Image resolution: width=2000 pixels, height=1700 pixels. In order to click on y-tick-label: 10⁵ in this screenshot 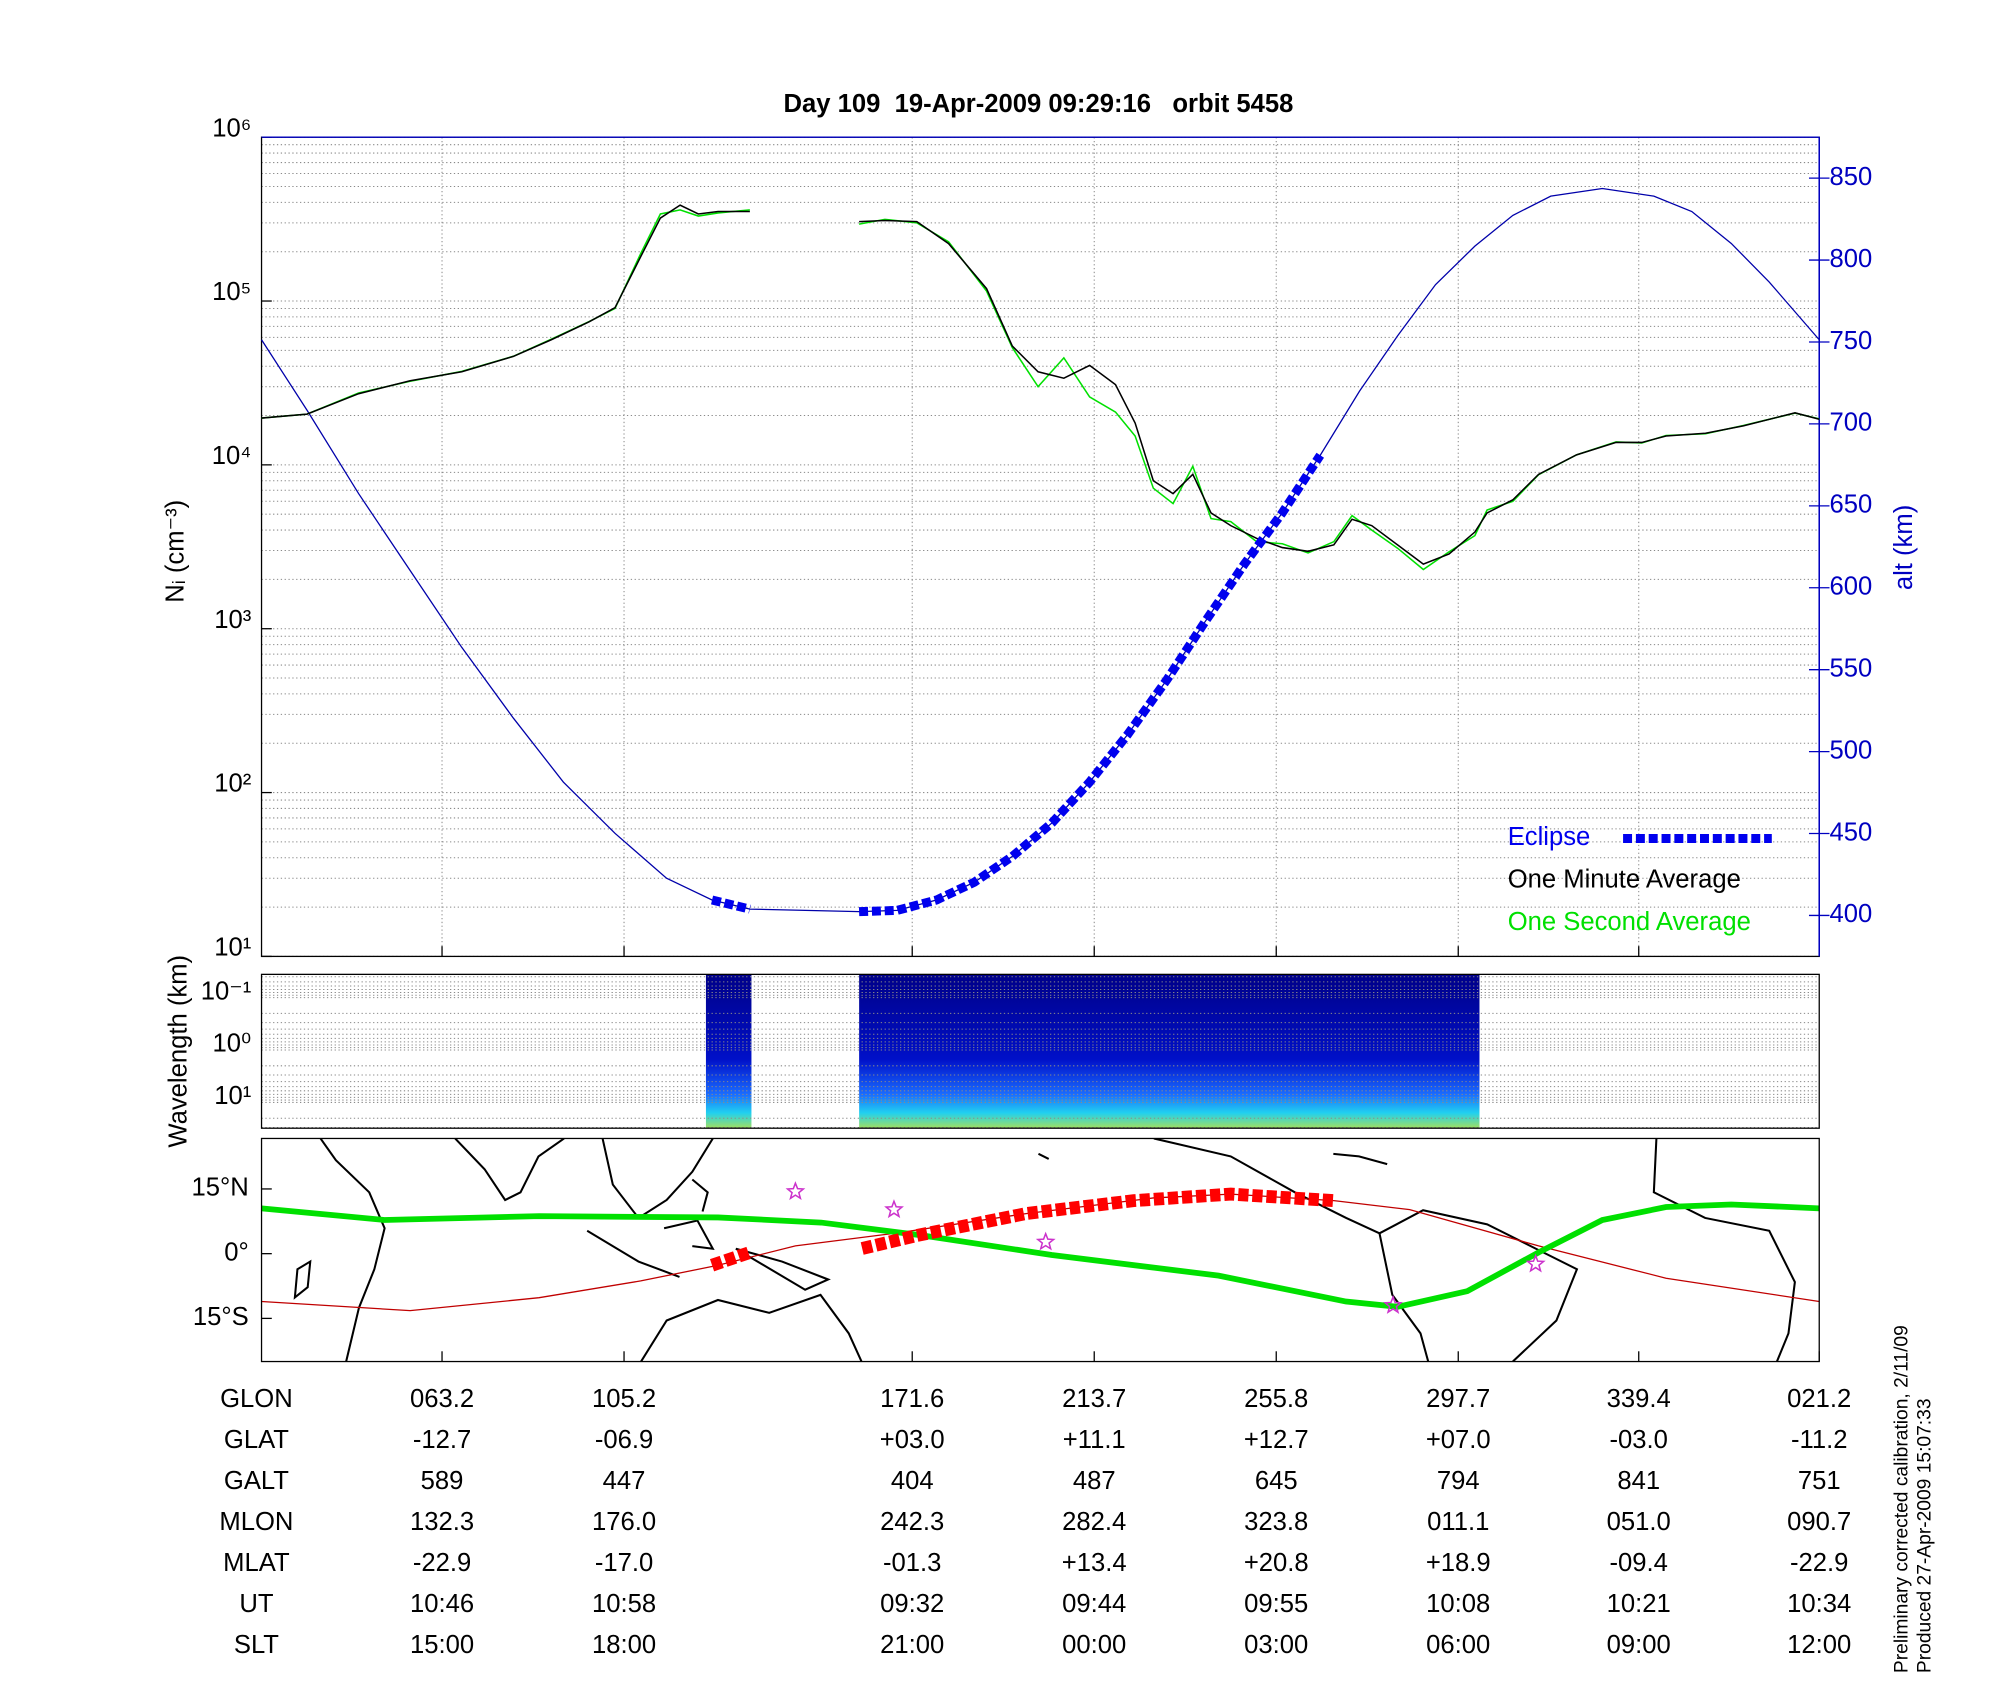, I will do `click(231, 292)`.